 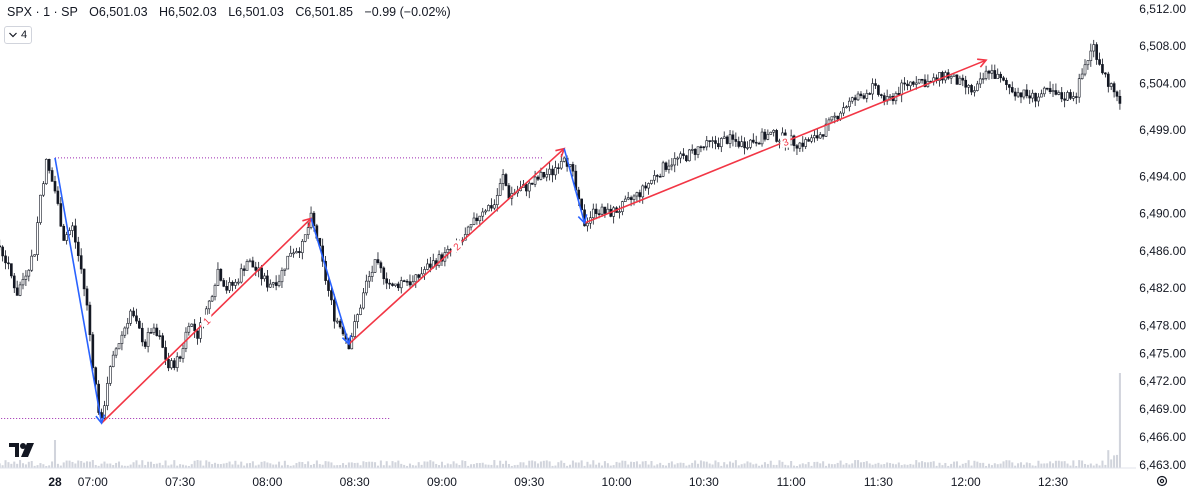 What do you see at coordinates (1162, 251) in the screenshot?
I see `price-tick-label: 6,486.00` at bounding box center [1162, 251].